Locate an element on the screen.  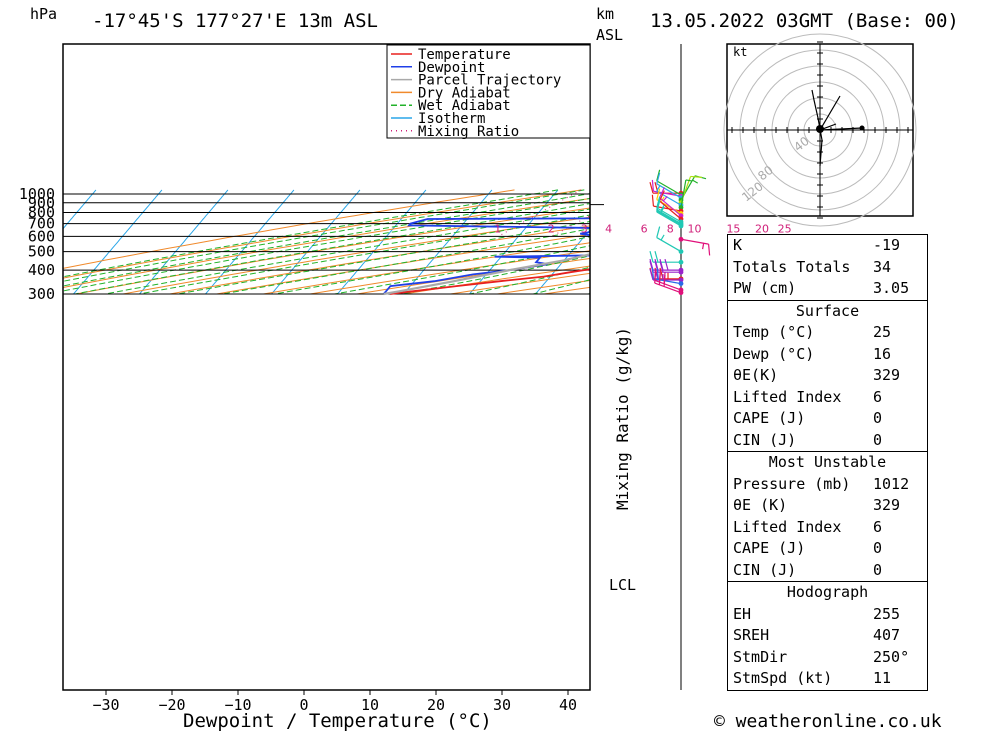
unstable-row: θE (K) 329 is located at coordinates (827, 506).